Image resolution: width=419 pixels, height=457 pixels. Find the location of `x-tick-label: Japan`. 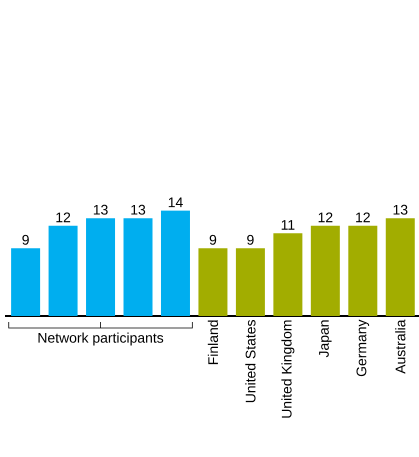

x-tick-label: Japan is located at coordinates (325, 339).